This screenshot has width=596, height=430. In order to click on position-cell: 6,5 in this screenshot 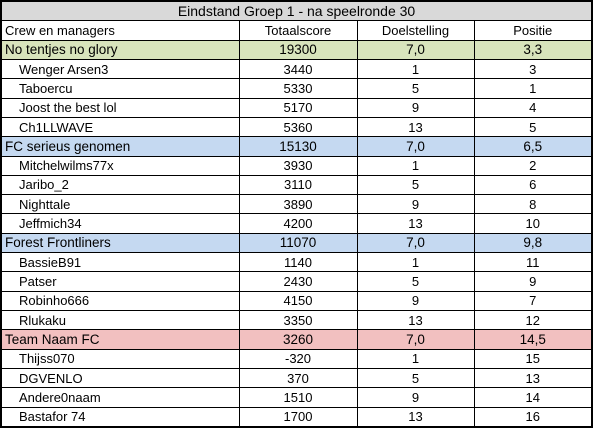, I will do `click(533, 146)`.